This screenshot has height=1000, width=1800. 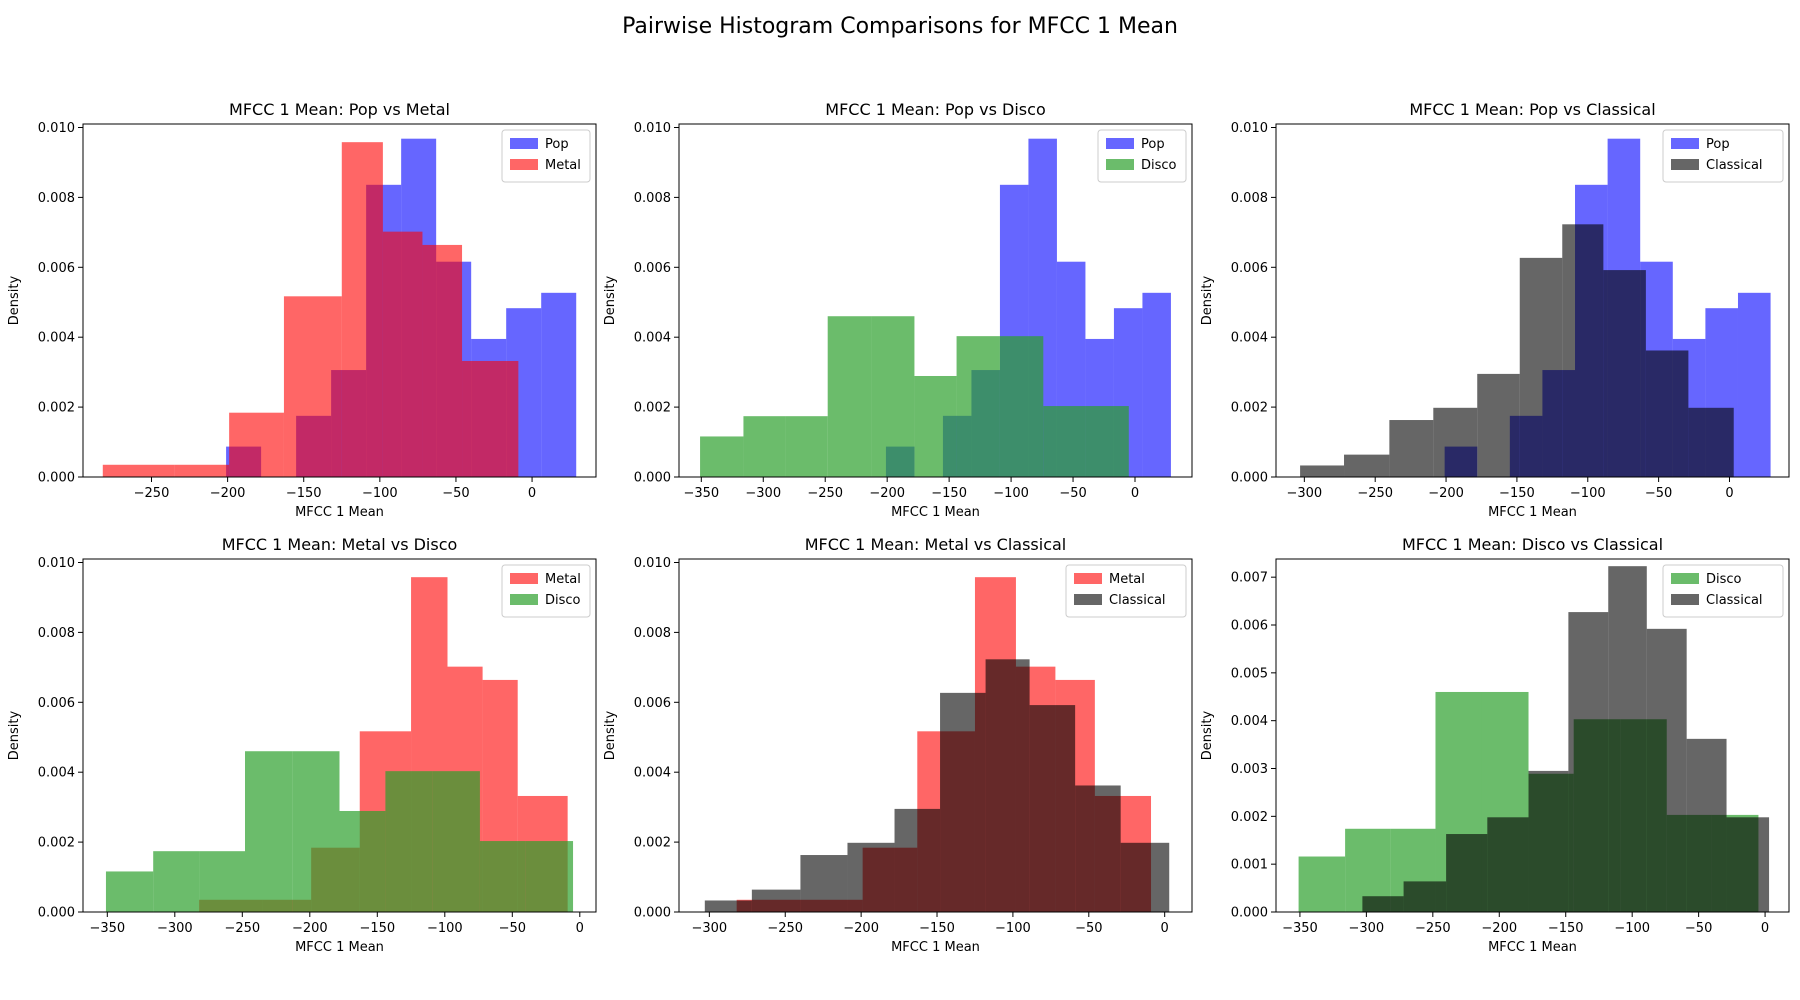 What do you see at coordinates (935, 109) in the screenshot?
I see `subplot-title: MFCC 1 Mean: Pop vs Disco` at bounding box center [935, 109].